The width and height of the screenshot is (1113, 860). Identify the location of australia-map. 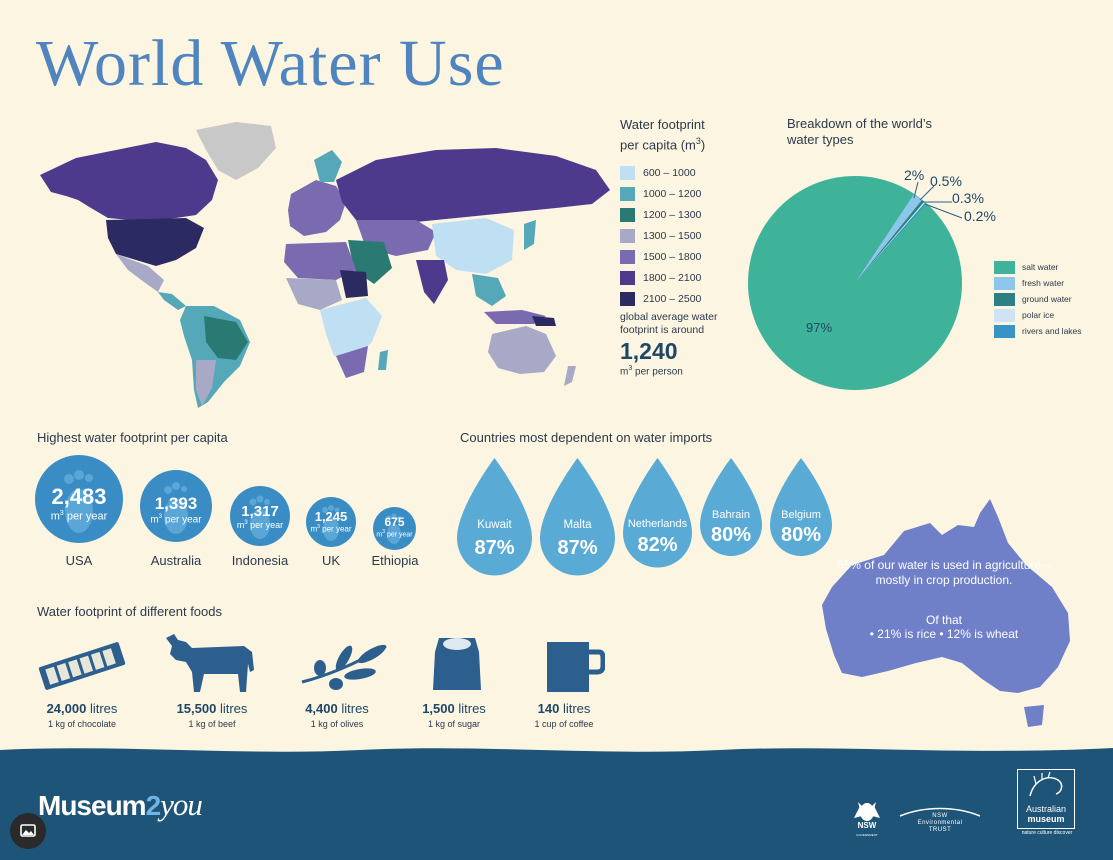
(946, 613).